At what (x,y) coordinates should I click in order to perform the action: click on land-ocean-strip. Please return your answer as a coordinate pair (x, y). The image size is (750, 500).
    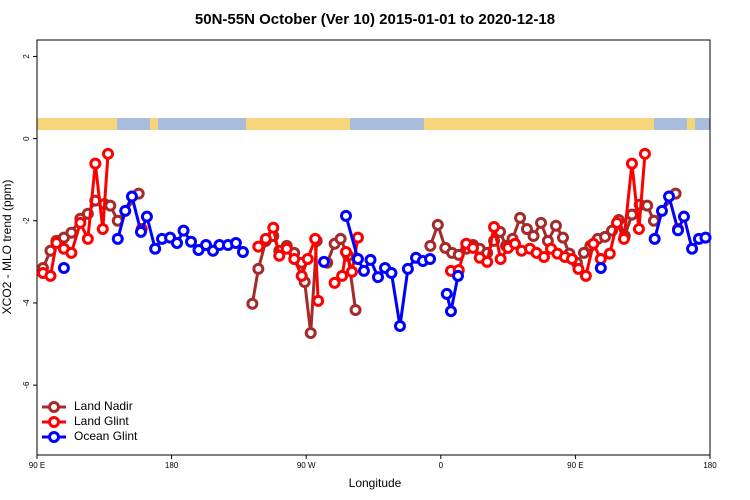
    Looking at the image, I should click on (373, 124).